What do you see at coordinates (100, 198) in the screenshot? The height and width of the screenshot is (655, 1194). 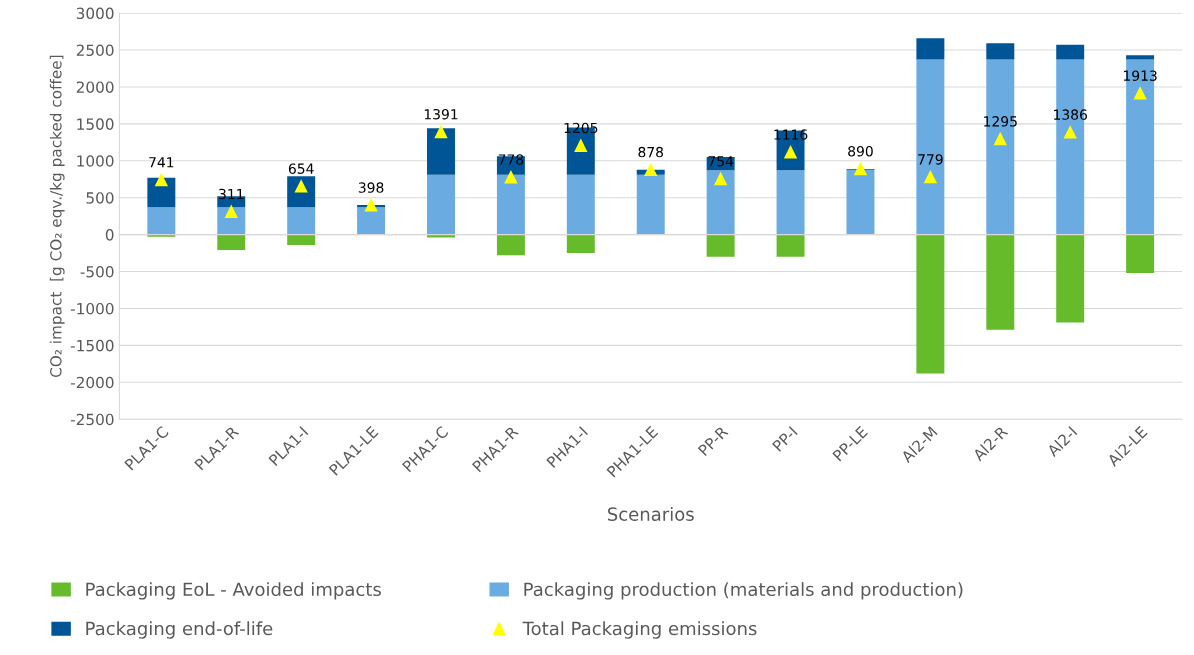 I see `y-tick-label: 500` at bounding box center [100, 198].